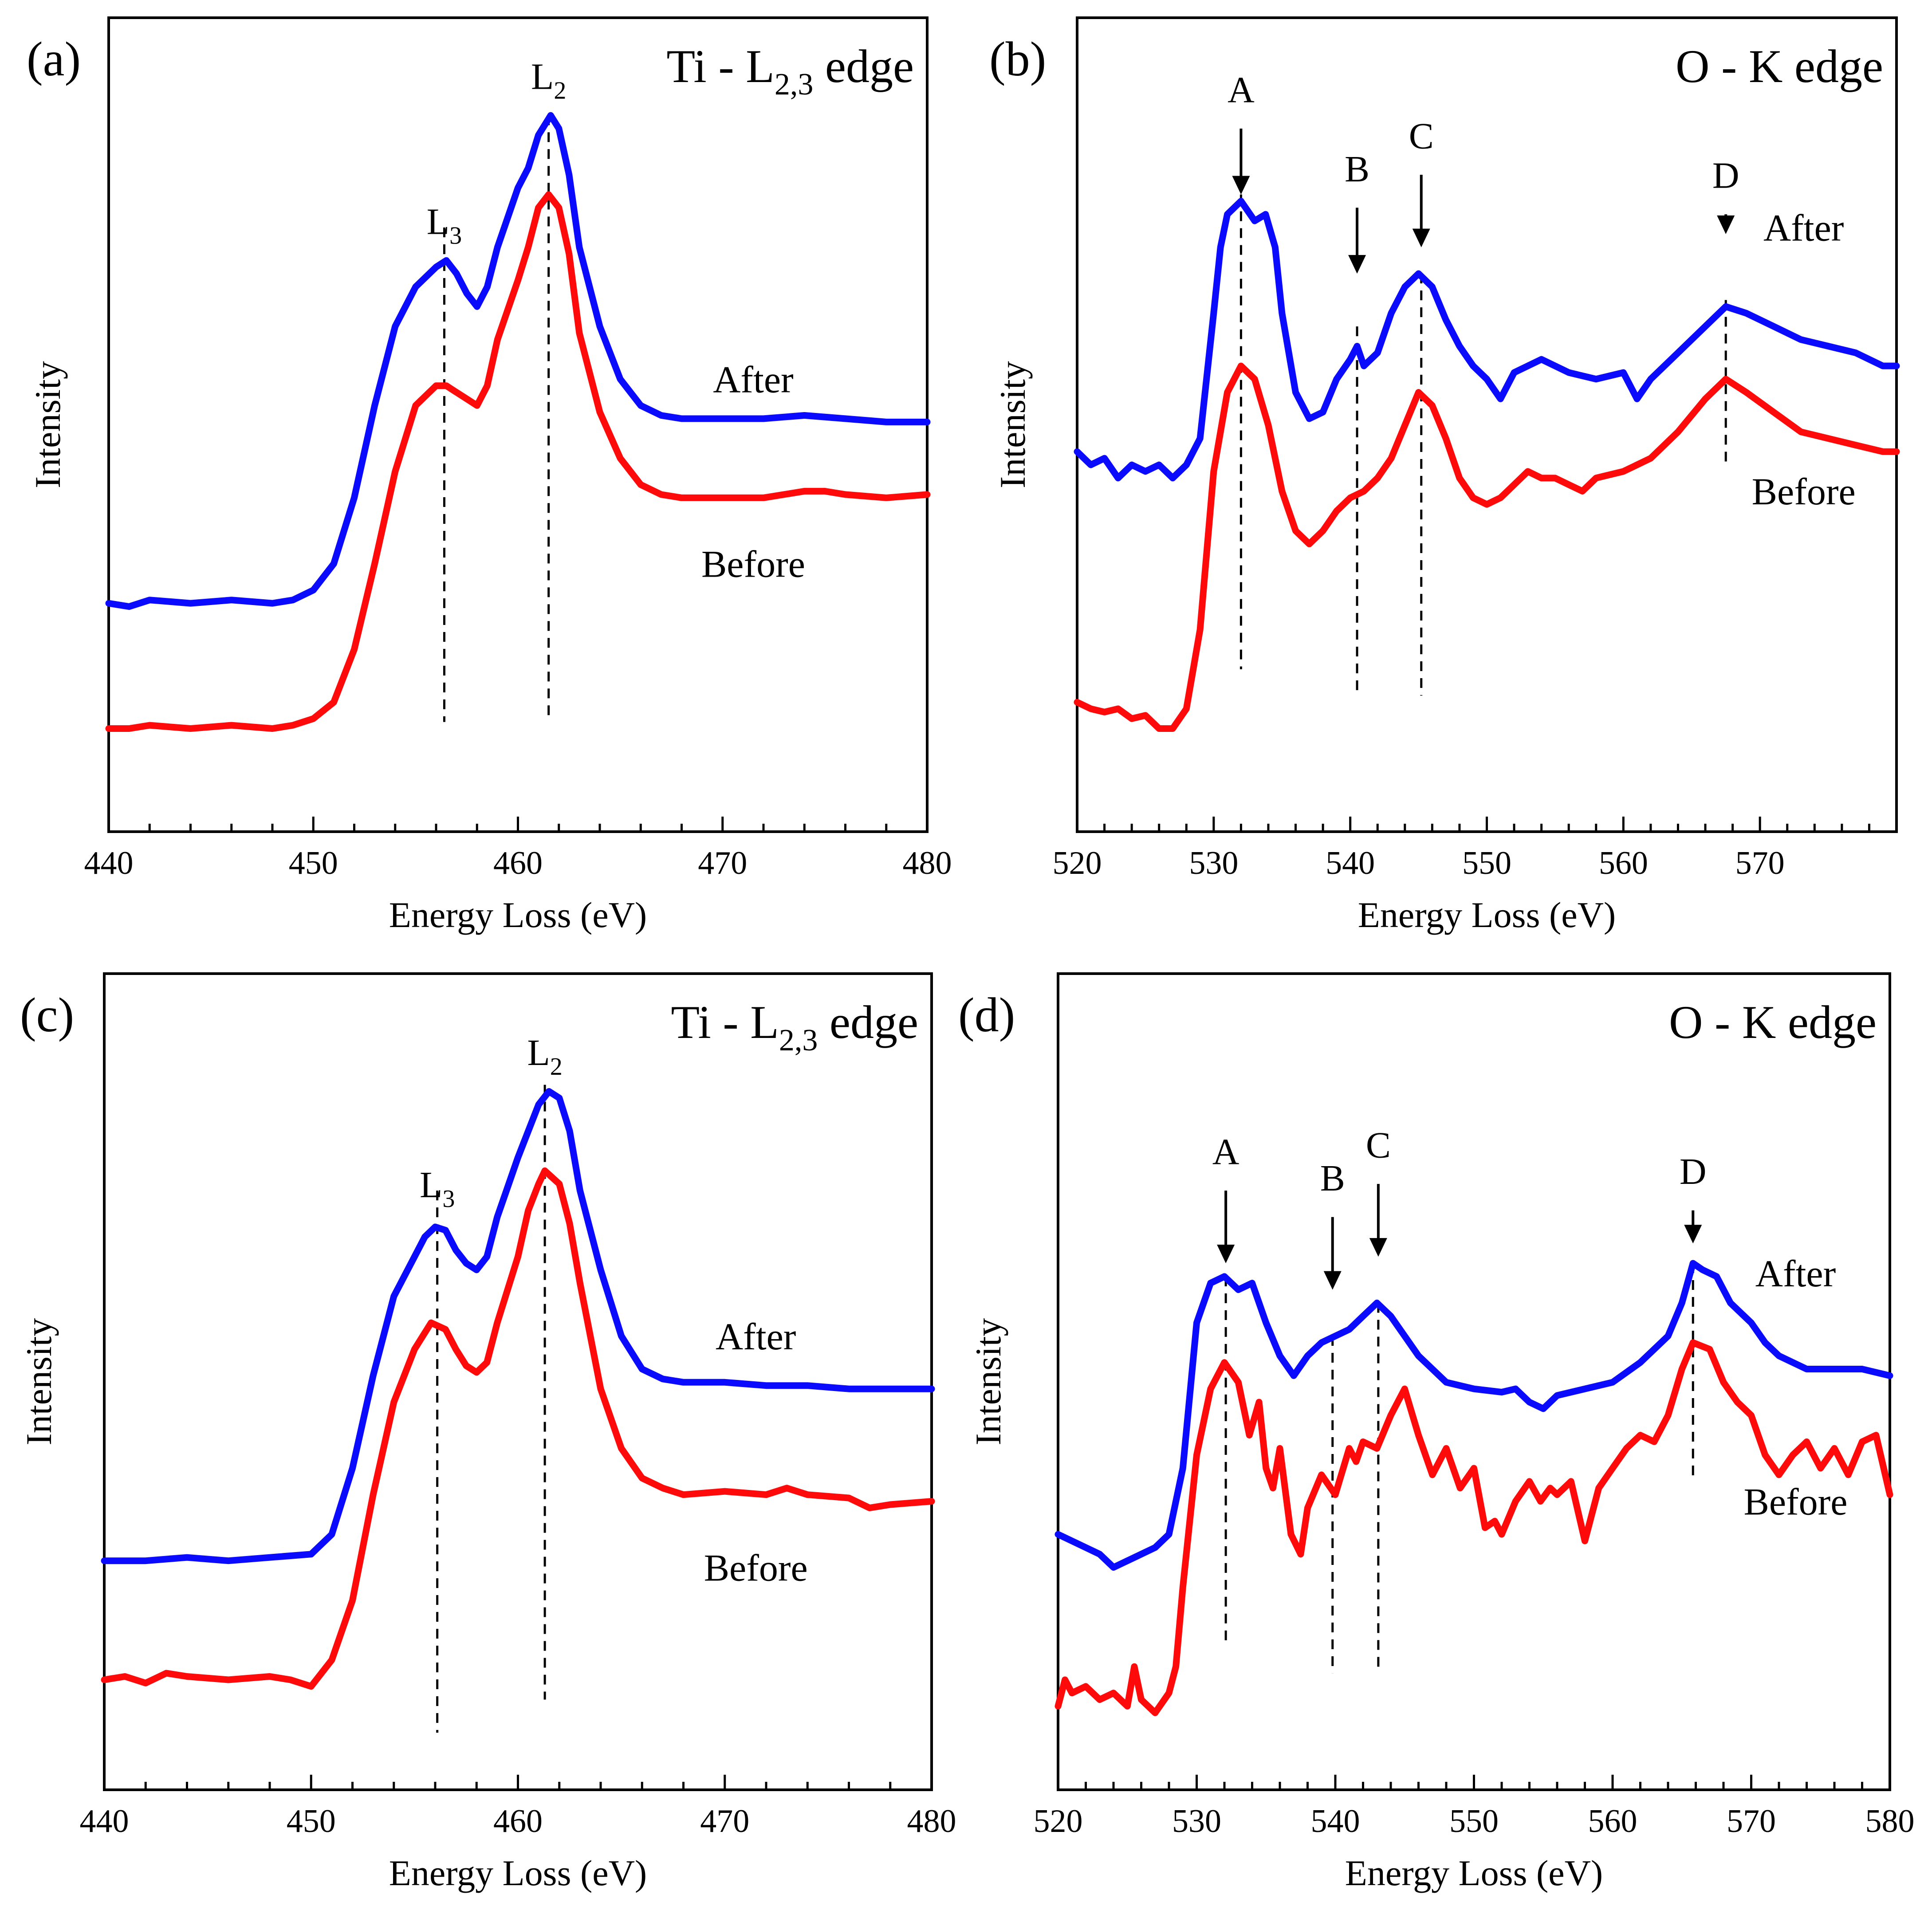 This screenshot has width=1932, height=1910. I want to click on panel-label: (a), so click(54, 59).